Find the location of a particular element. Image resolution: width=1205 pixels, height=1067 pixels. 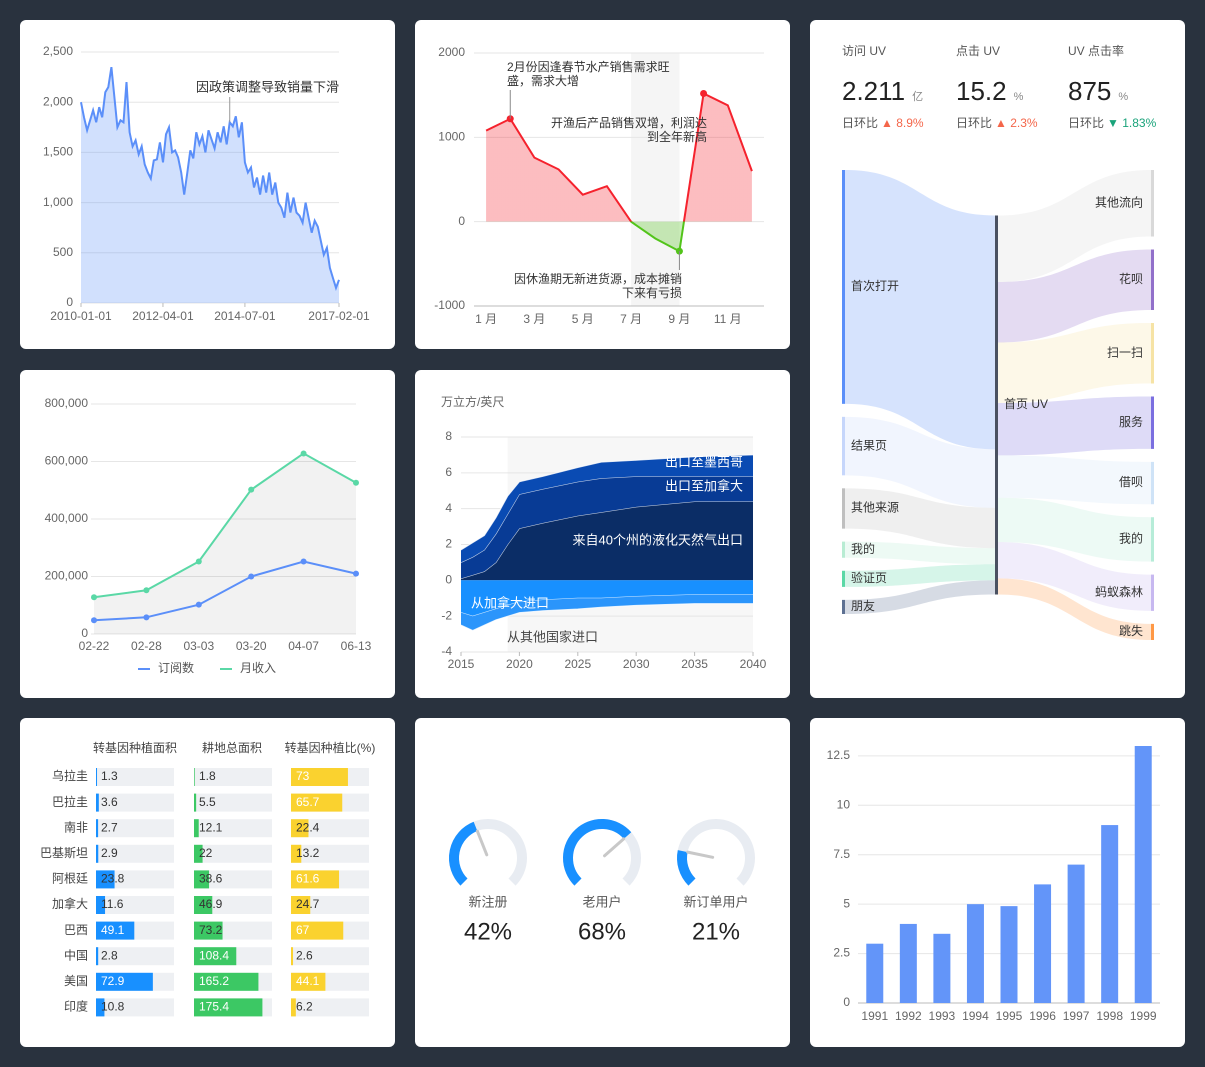

line is located at coordinates (225, 591).